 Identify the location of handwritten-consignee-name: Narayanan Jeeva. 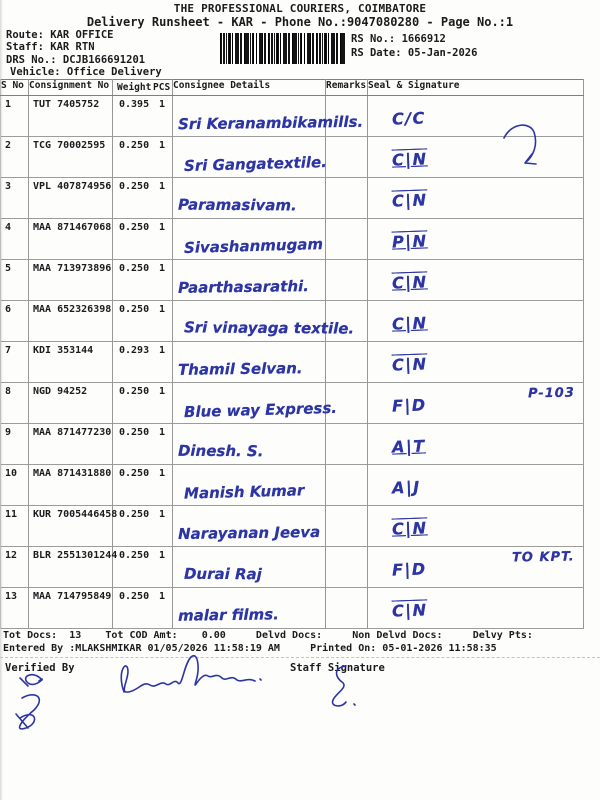
(249, 533).